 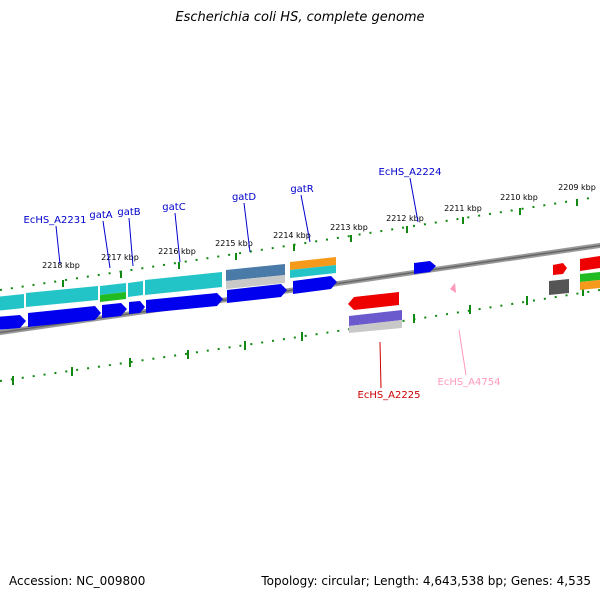 I want to click on tick-label: 2215 kbp, so click(x=234, y=243).